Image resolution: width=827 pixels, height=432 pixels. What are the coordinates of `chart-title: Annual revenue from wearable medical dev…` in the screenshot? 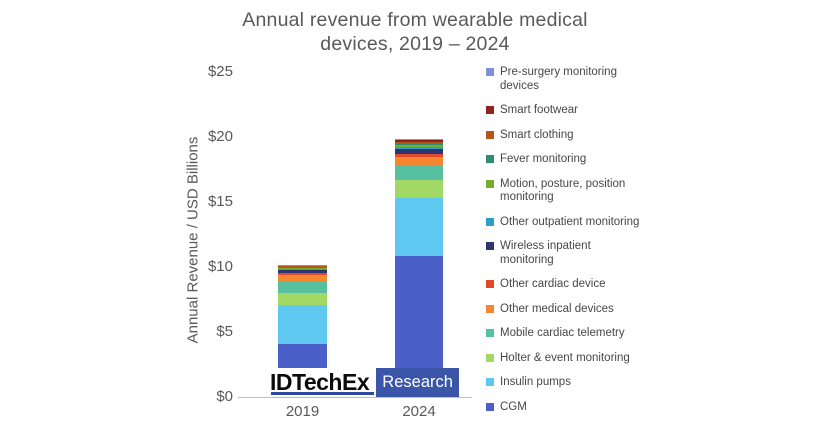 It's located at (415, 32).